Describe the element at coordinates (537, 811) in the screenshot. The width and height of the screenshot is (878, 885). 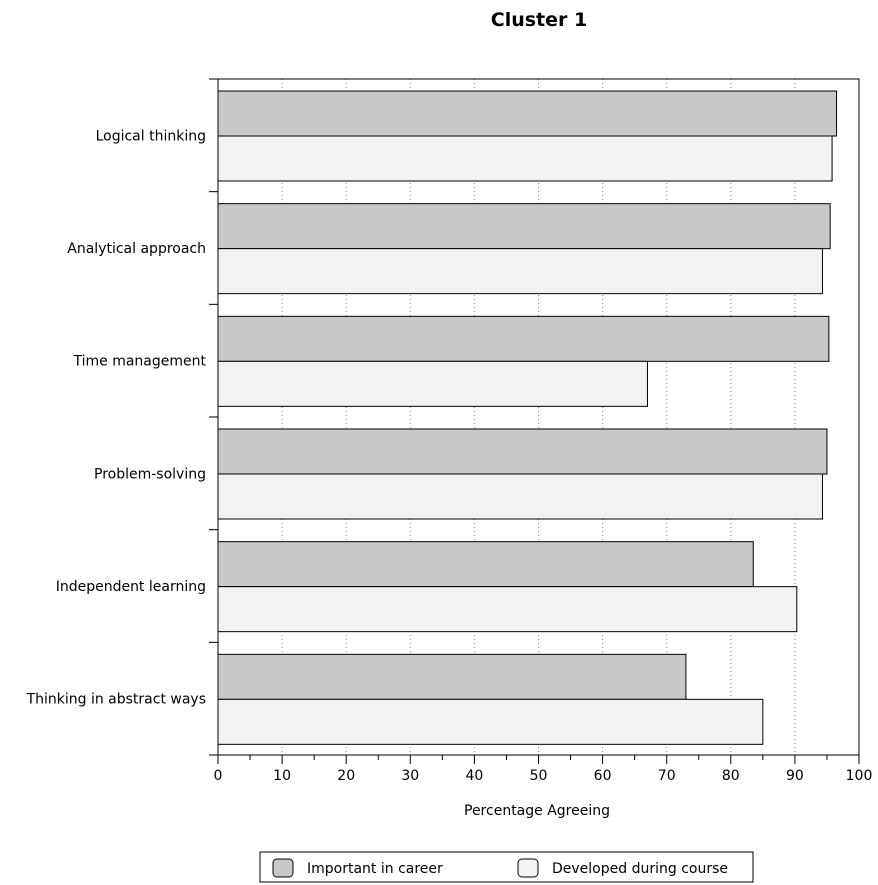
I see `x-axis-title: Percentage Agreeing` at that location.